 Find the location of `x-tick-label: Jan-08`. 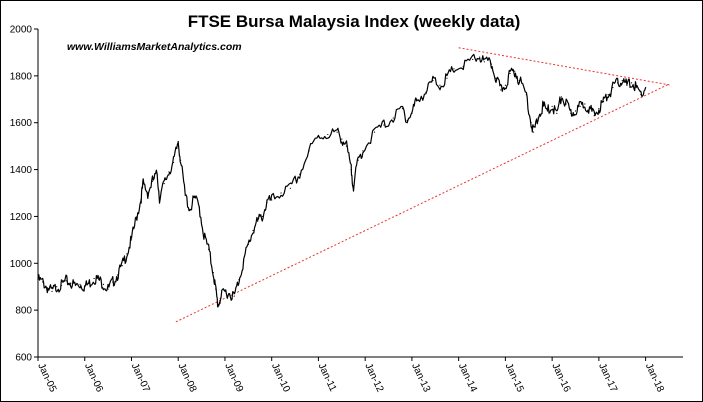

x-tick-label: Jan-08 is located at coordinates (186, 378).